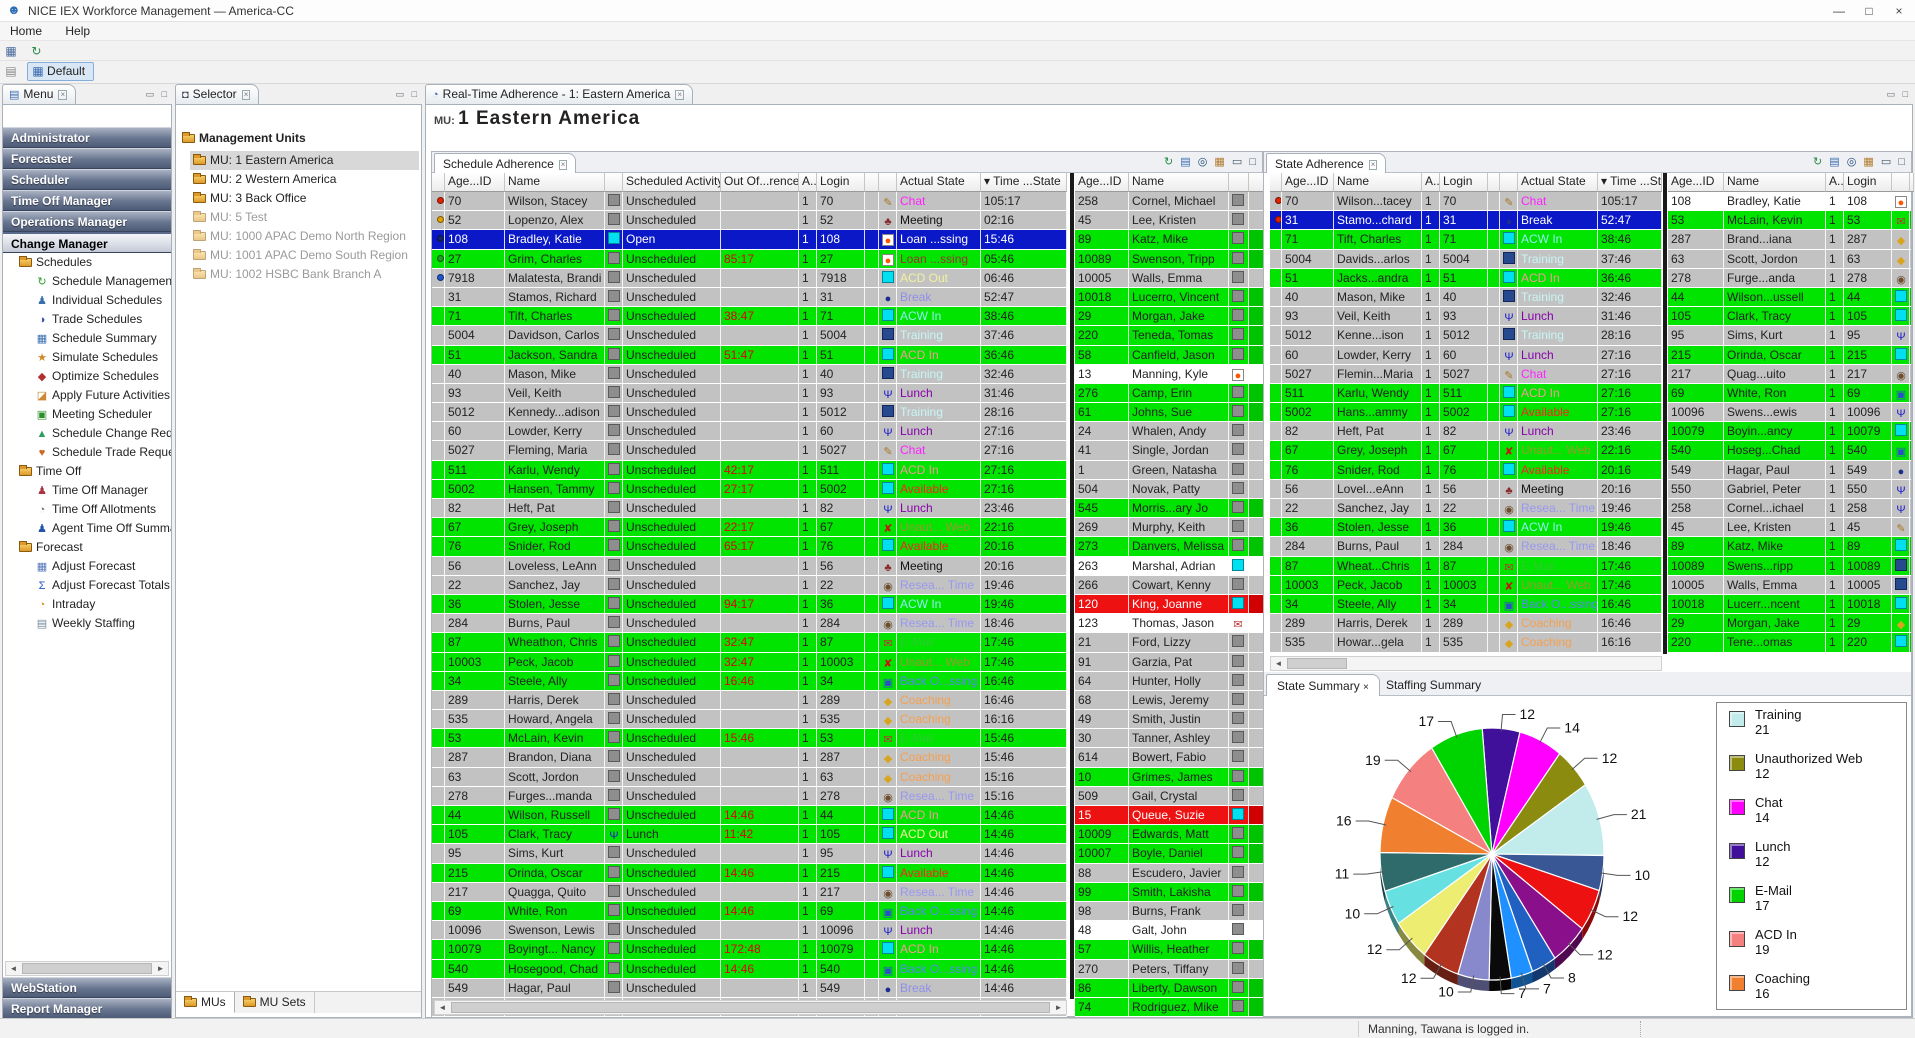 This screenshot has height=1038, width=1915. Describe the element at coordinates (438, 182) in the screenshot. I see `col-pin` at that location.